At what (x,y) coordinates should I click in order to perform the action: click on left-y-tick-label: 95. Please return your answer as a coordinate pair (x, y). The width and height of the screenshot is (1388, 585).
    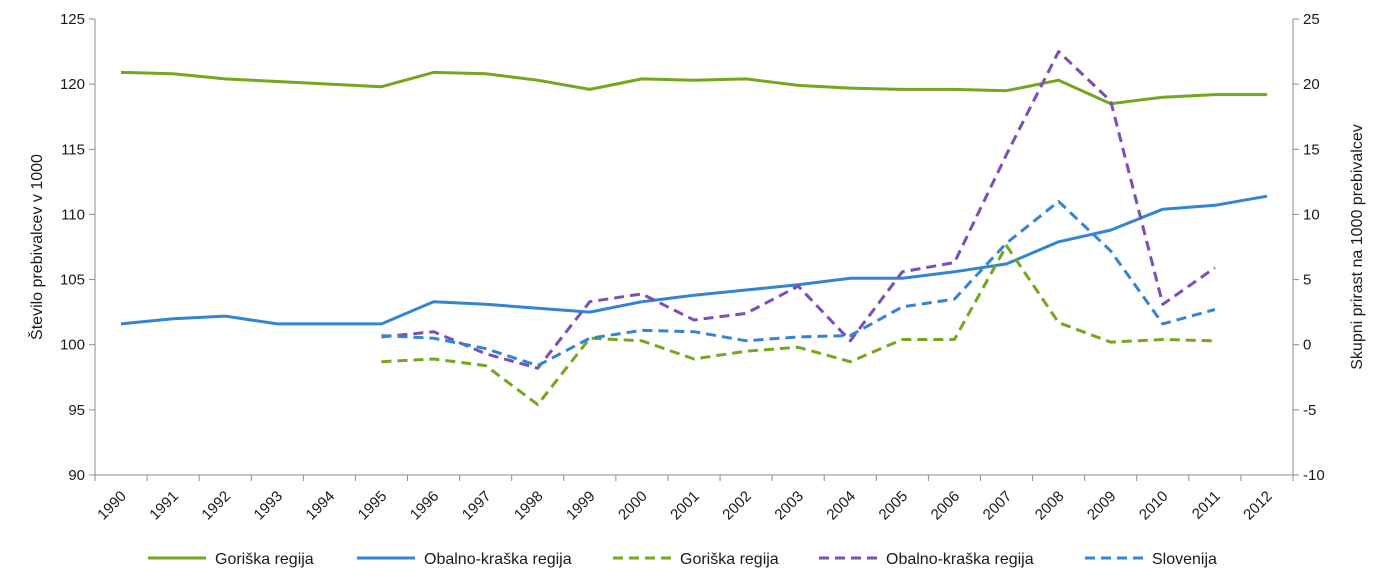
    Looking at the image, I should click on (76, 410).